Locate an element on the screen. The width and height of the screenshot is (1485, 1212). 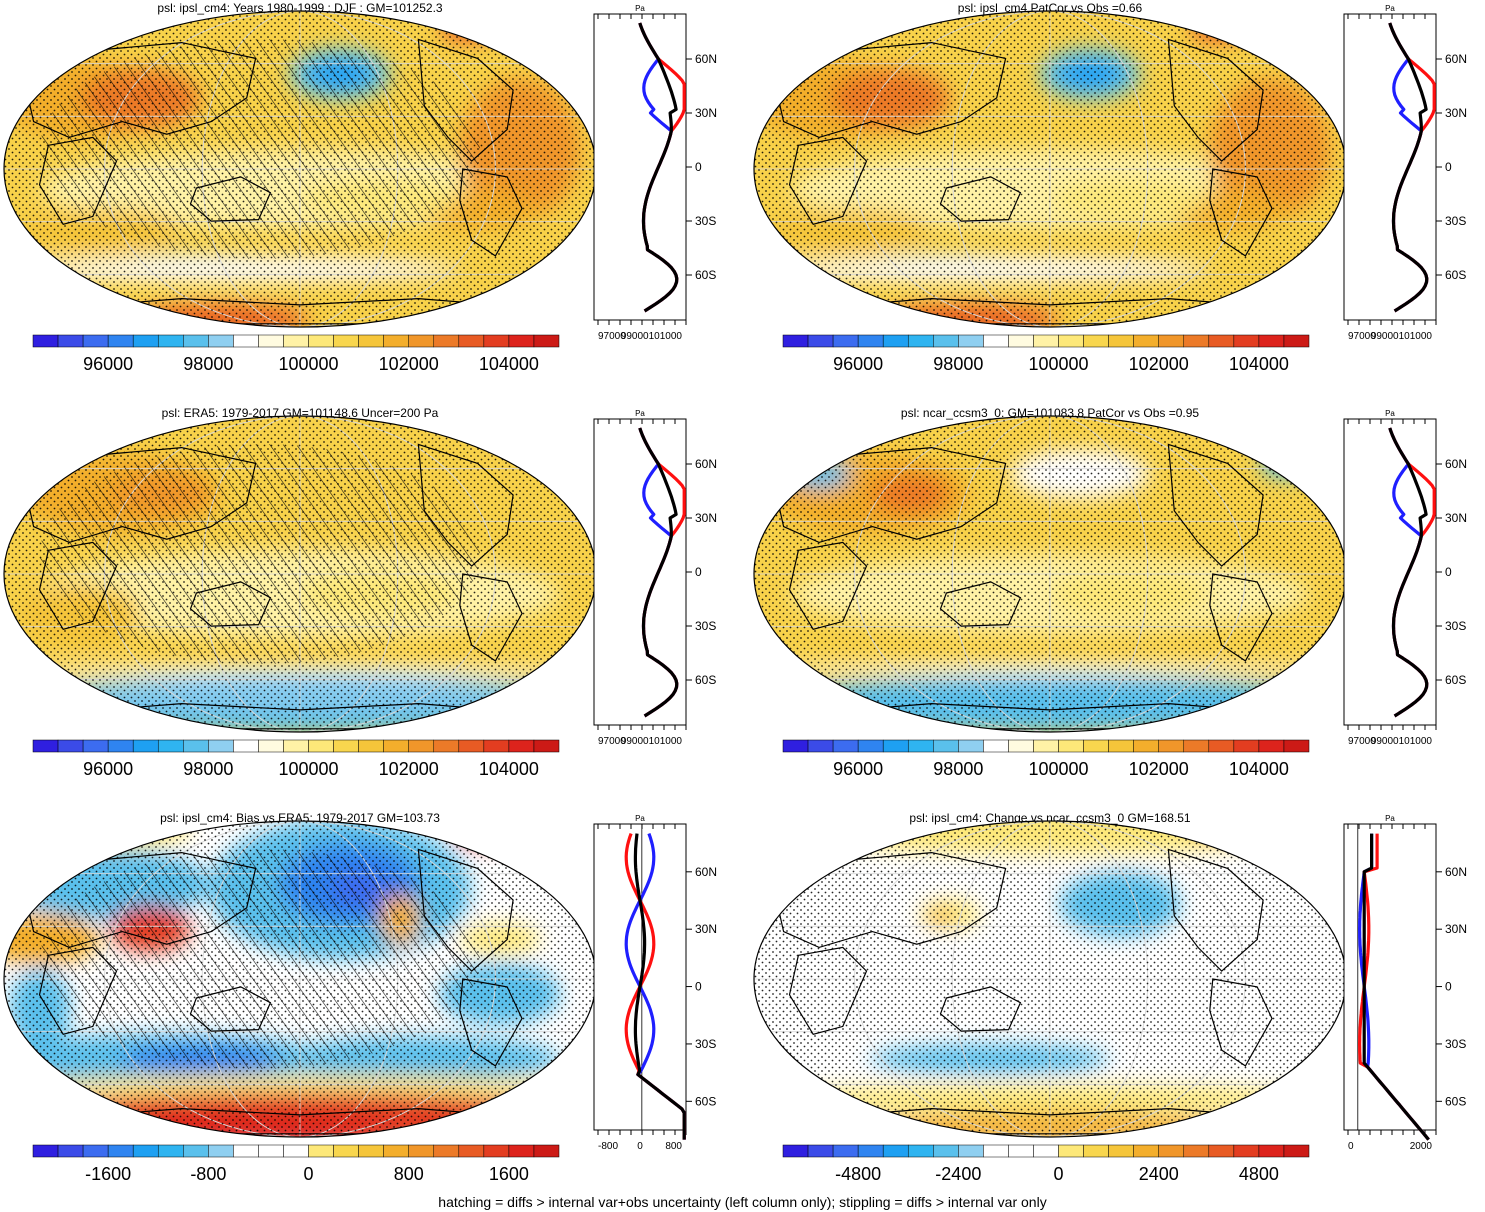
profile-frame is located at coordinates (1390, 167).